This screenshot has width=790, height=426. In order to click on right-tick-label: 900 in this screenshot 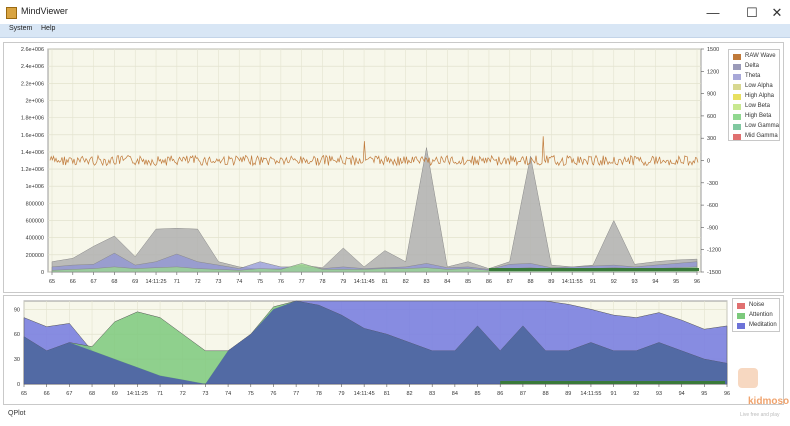, I will do `click(711, 95)`.